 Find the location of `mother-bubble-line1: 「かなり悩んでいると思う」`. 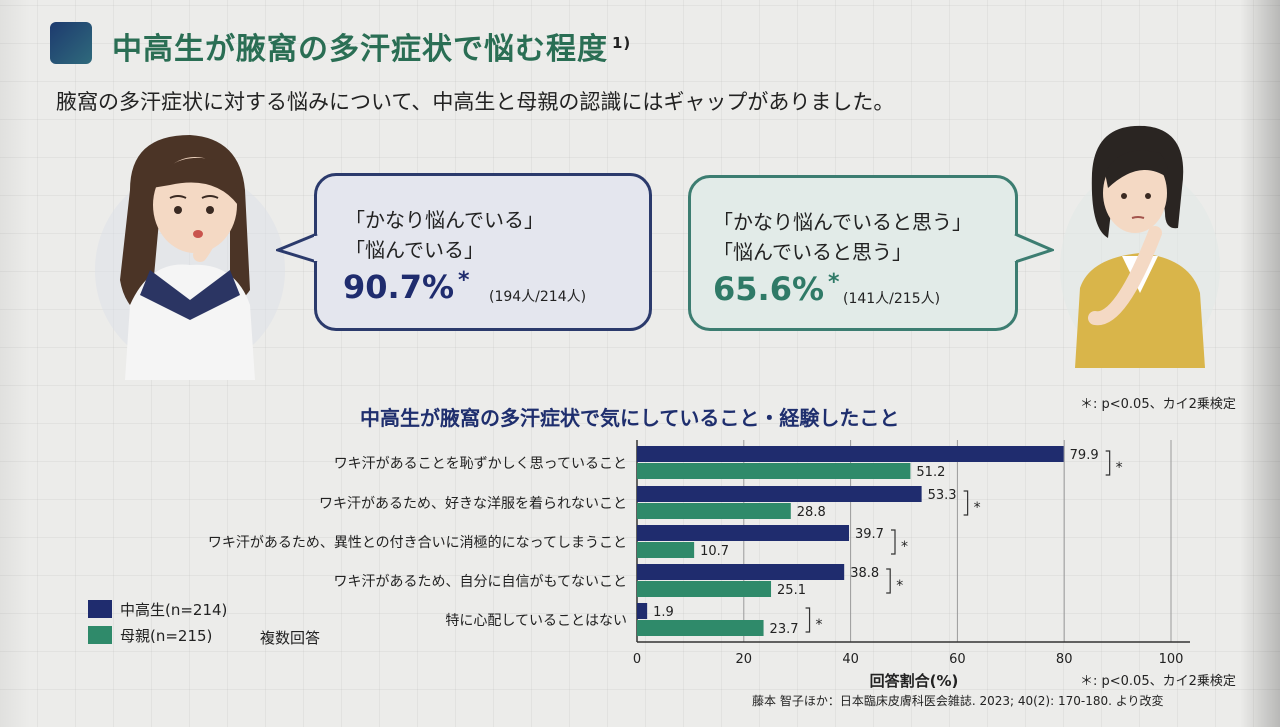

mother-bubble-line1: 「かなり悩んでいると思う」 is located at coordinates (842, 222).